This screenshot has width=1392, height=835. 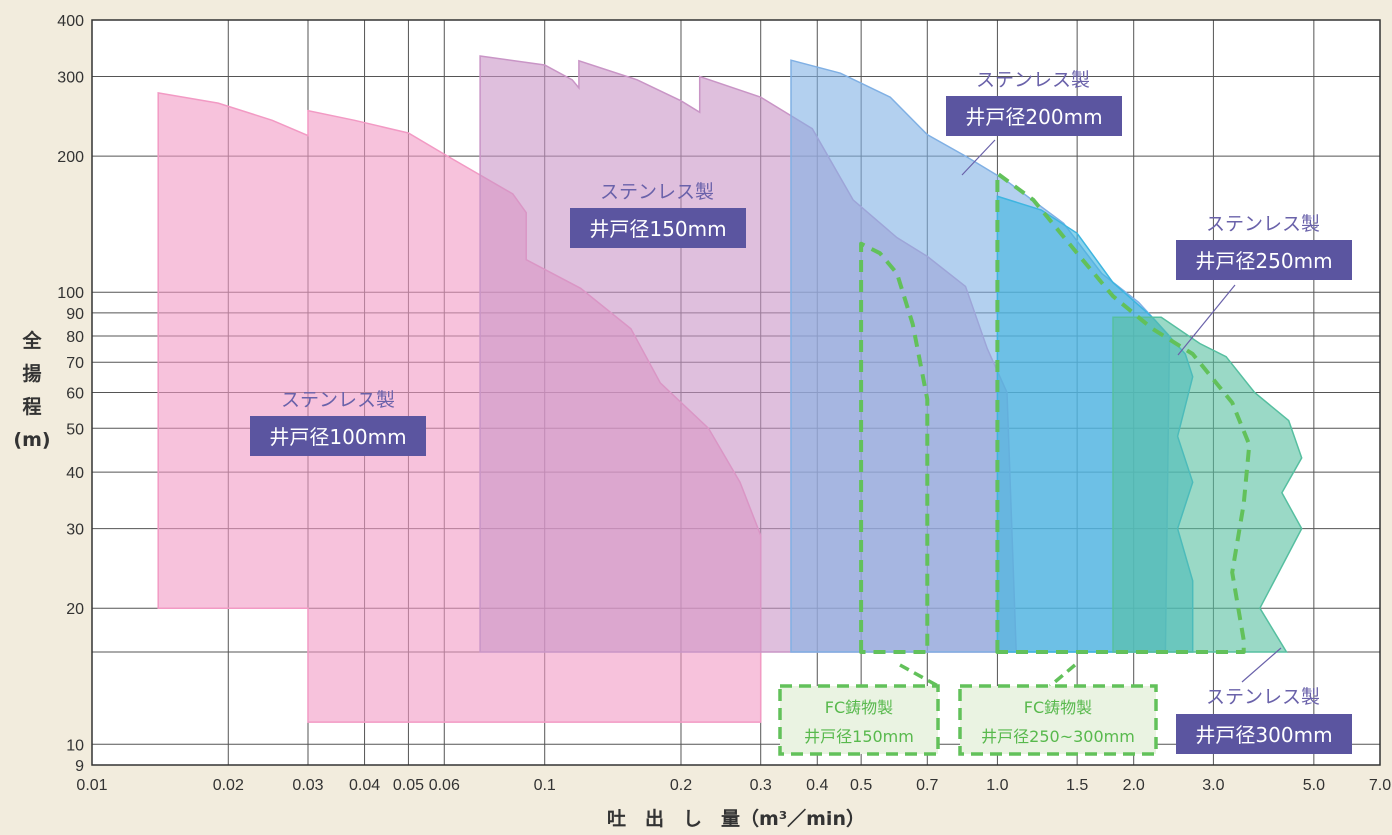 I want to click on y-tick-label: 90, so click(x=75, y=314).